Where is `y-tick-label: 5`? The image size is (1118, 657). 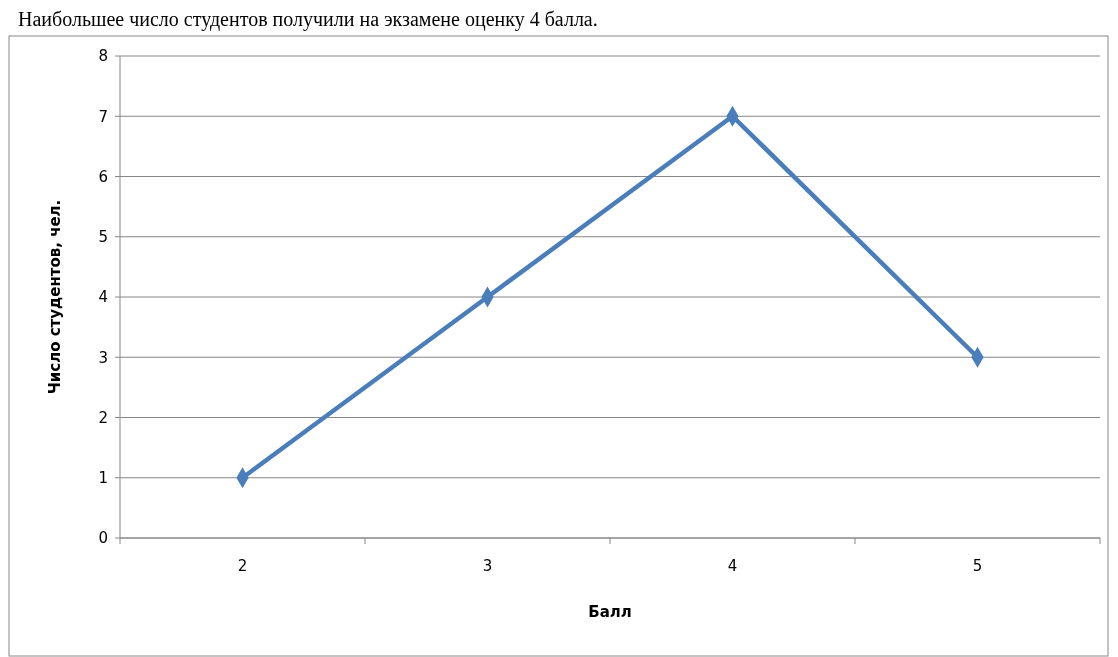
y-tick-label: 5 is located at coordinates (103, 237).